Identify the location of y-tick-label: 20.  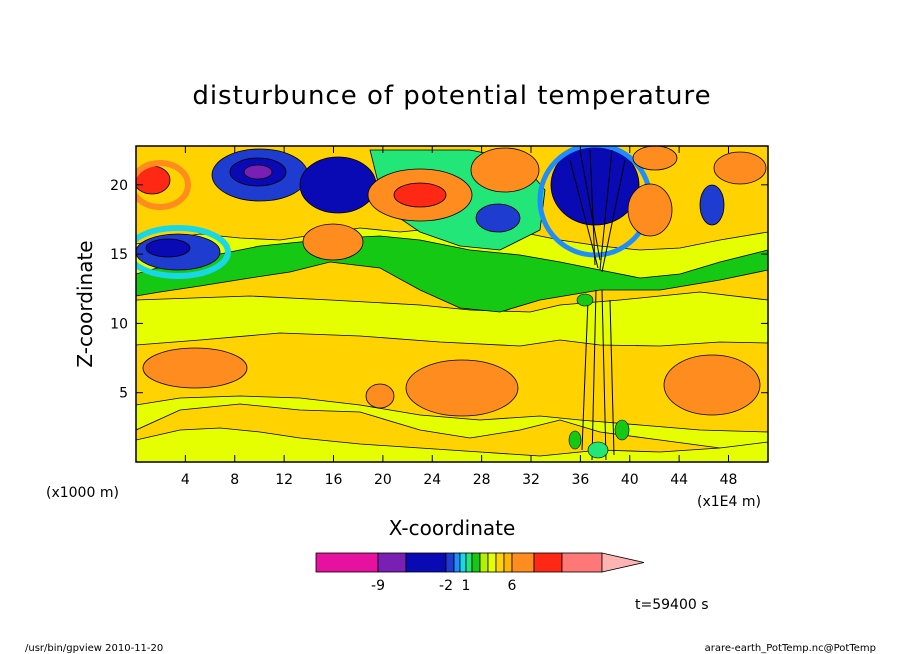
(119, 186).